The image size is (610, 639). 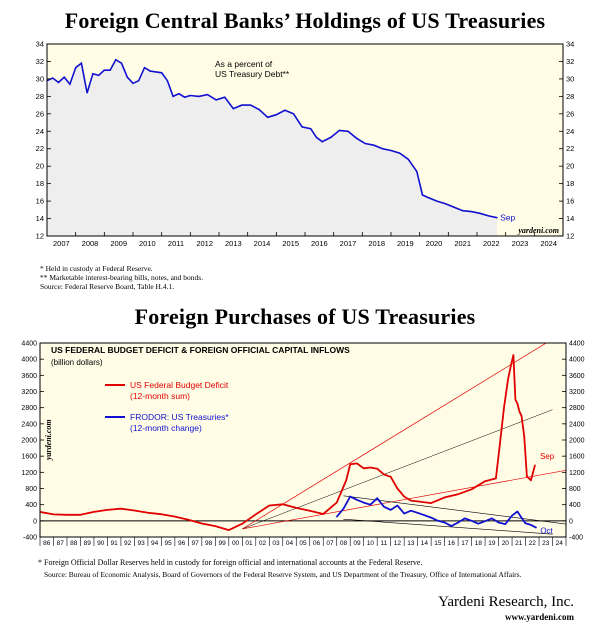 I want to click on top-xtick-label: 2010, so click(x=147, y=243).